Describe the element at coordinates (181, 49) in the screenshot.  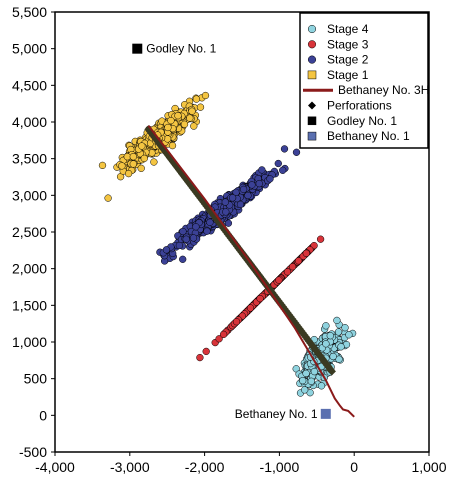
I see `well-label: Godley No. 1` at that location.